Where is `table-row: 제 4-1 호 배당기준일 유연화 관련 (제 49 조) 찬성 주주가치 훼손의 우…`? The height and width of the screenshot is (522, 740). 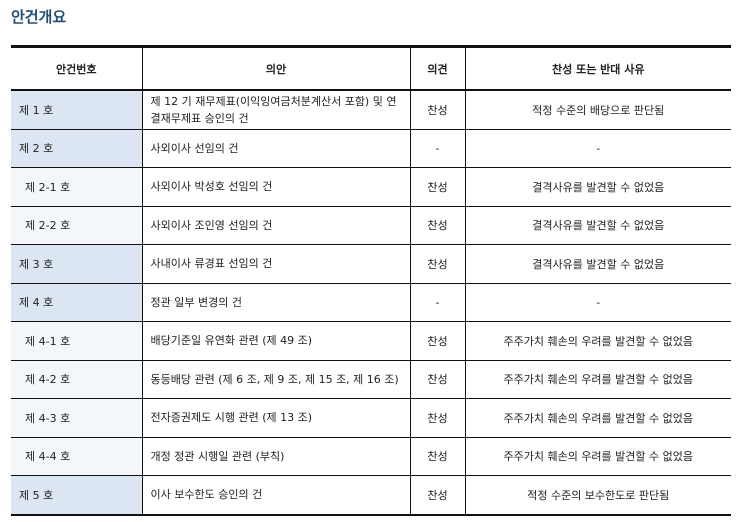
table-row: 제 4-1 호 배당기준일 유연화 관련 (제 49 조) 찬성 주주가치 훼손의 우… is located at coordinates (371, 341).